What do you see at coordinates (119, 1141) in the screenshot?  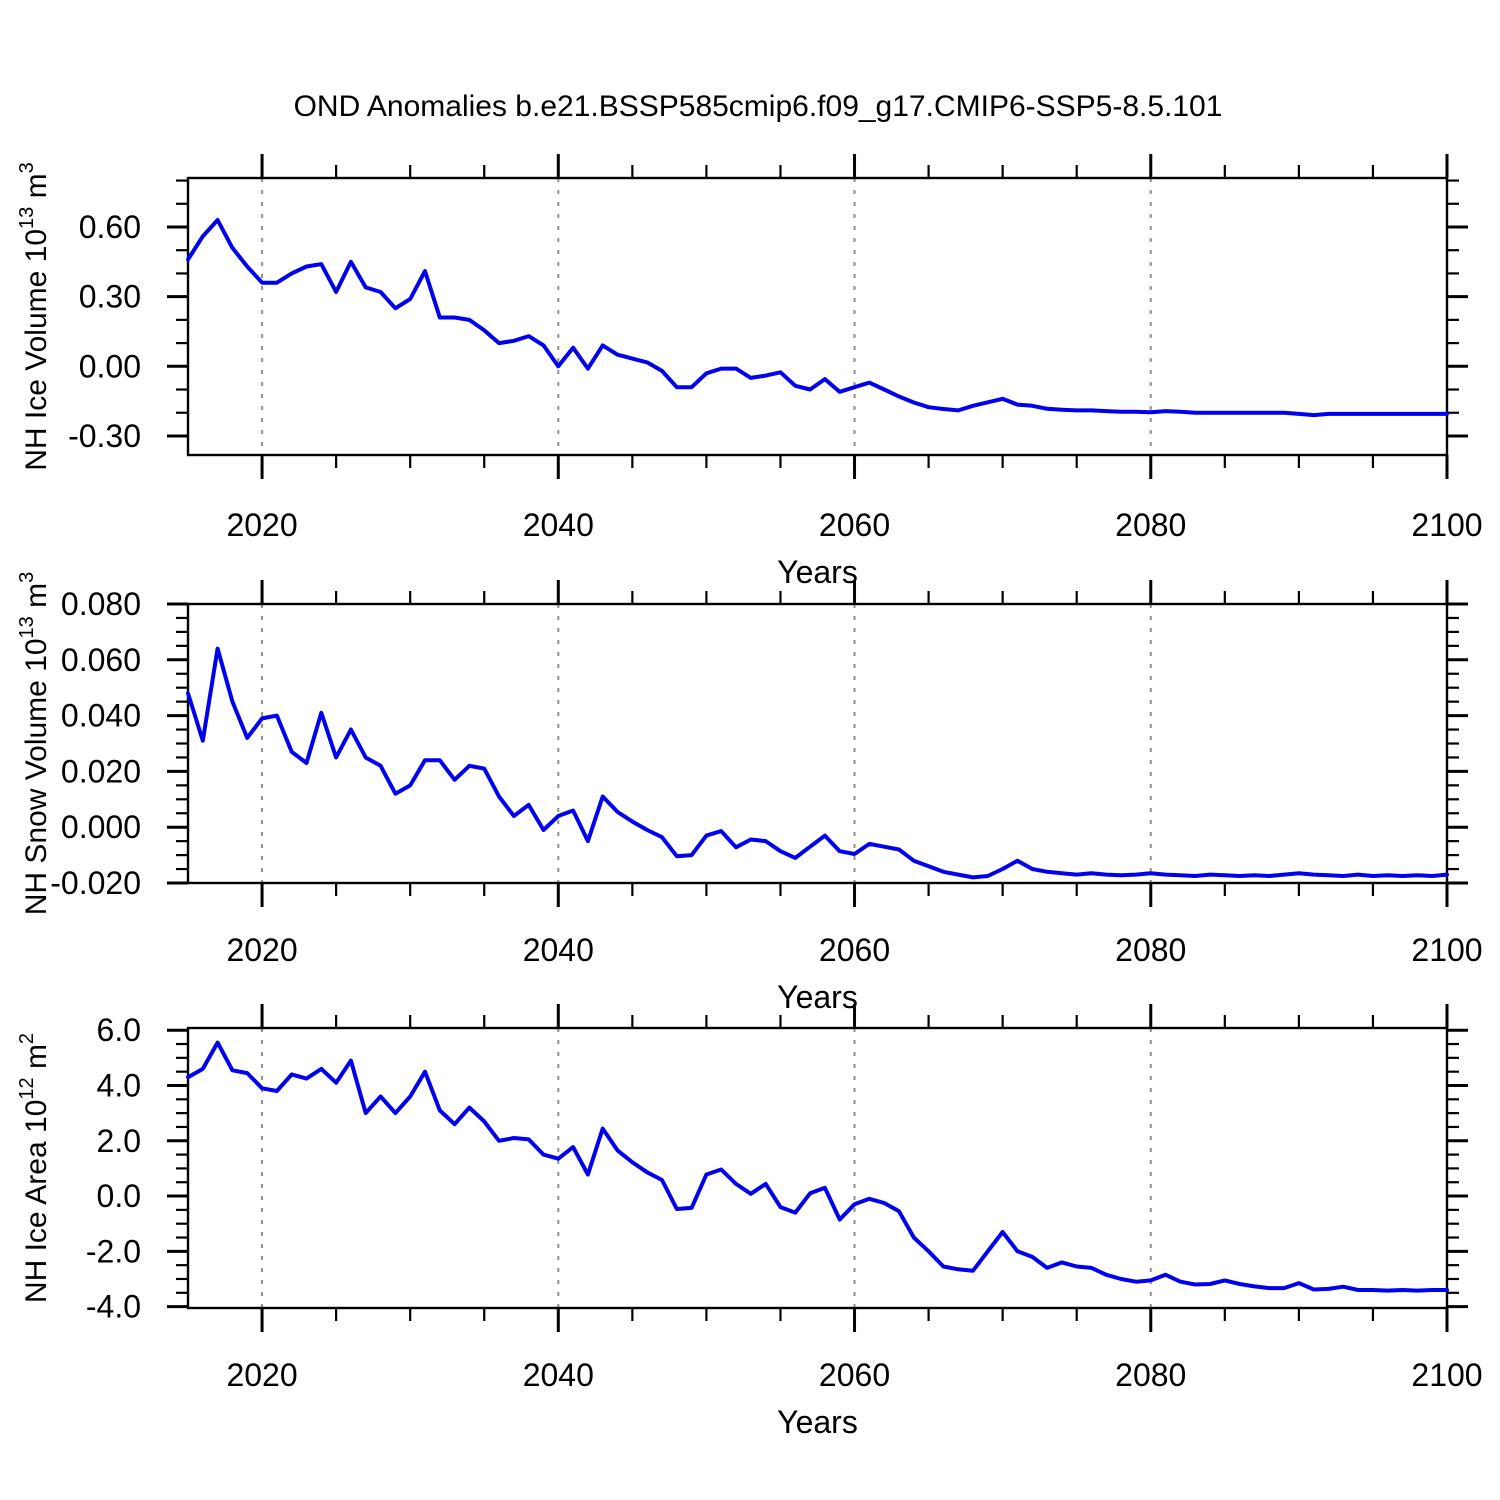 I see `y-tick-label: 2.0` at bounding box center [119, 1141].